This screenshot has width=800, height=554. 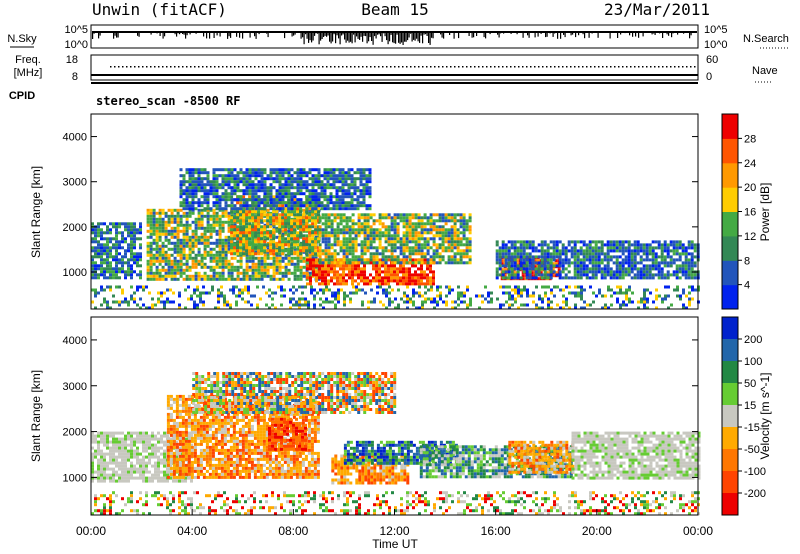 I want to click on power-panel-colorbar-tick-6: 28, so click(x=750, y=139).